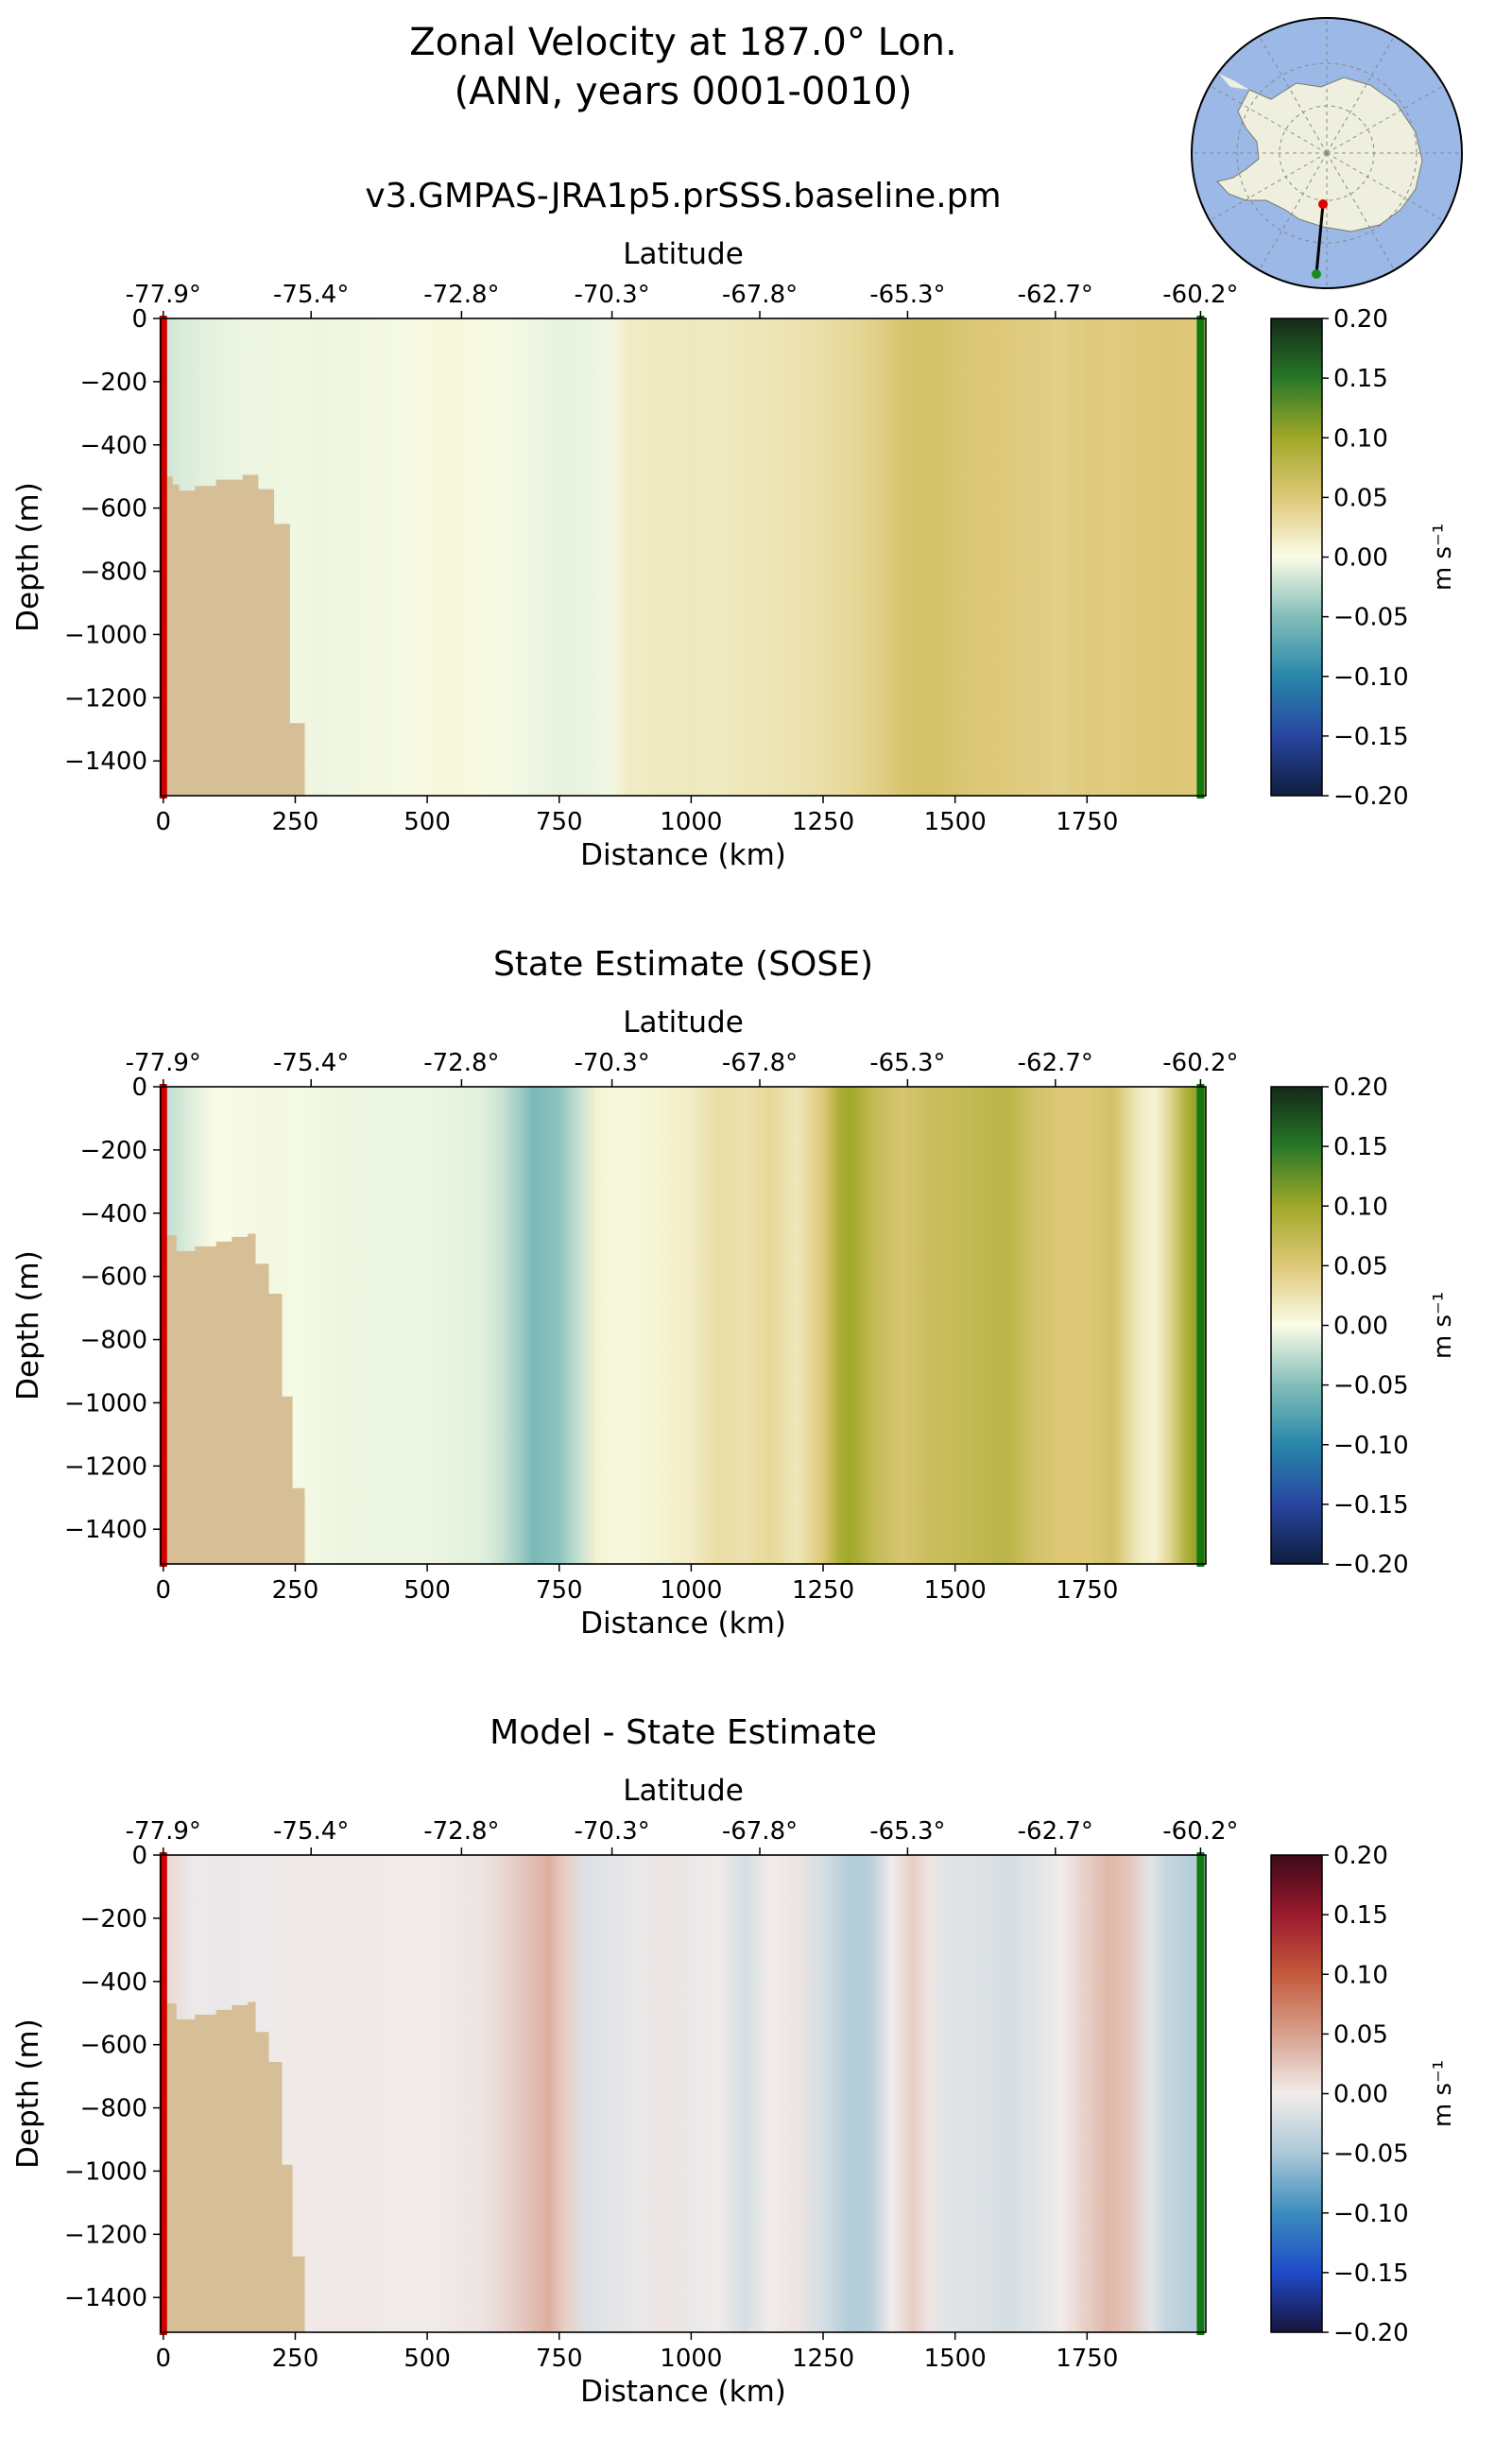  Describe the element at coordinates (1319, 239) in the screenshot. I see `transect-line` at that location.